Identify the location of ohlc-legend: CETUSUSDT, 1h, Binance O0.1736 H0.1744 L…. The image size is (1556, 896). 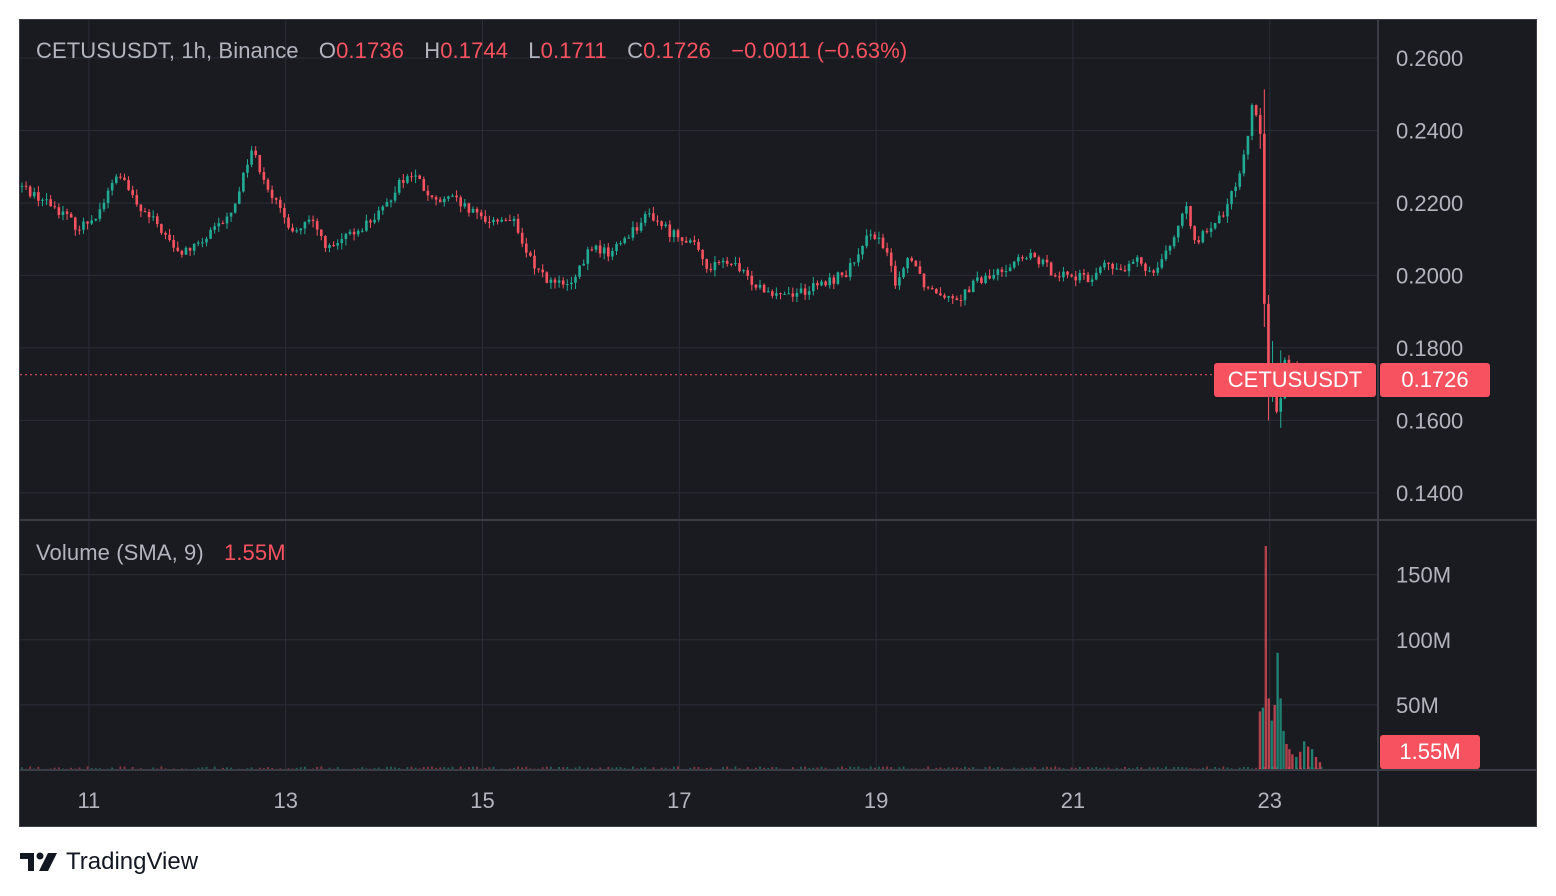
(471, 51).